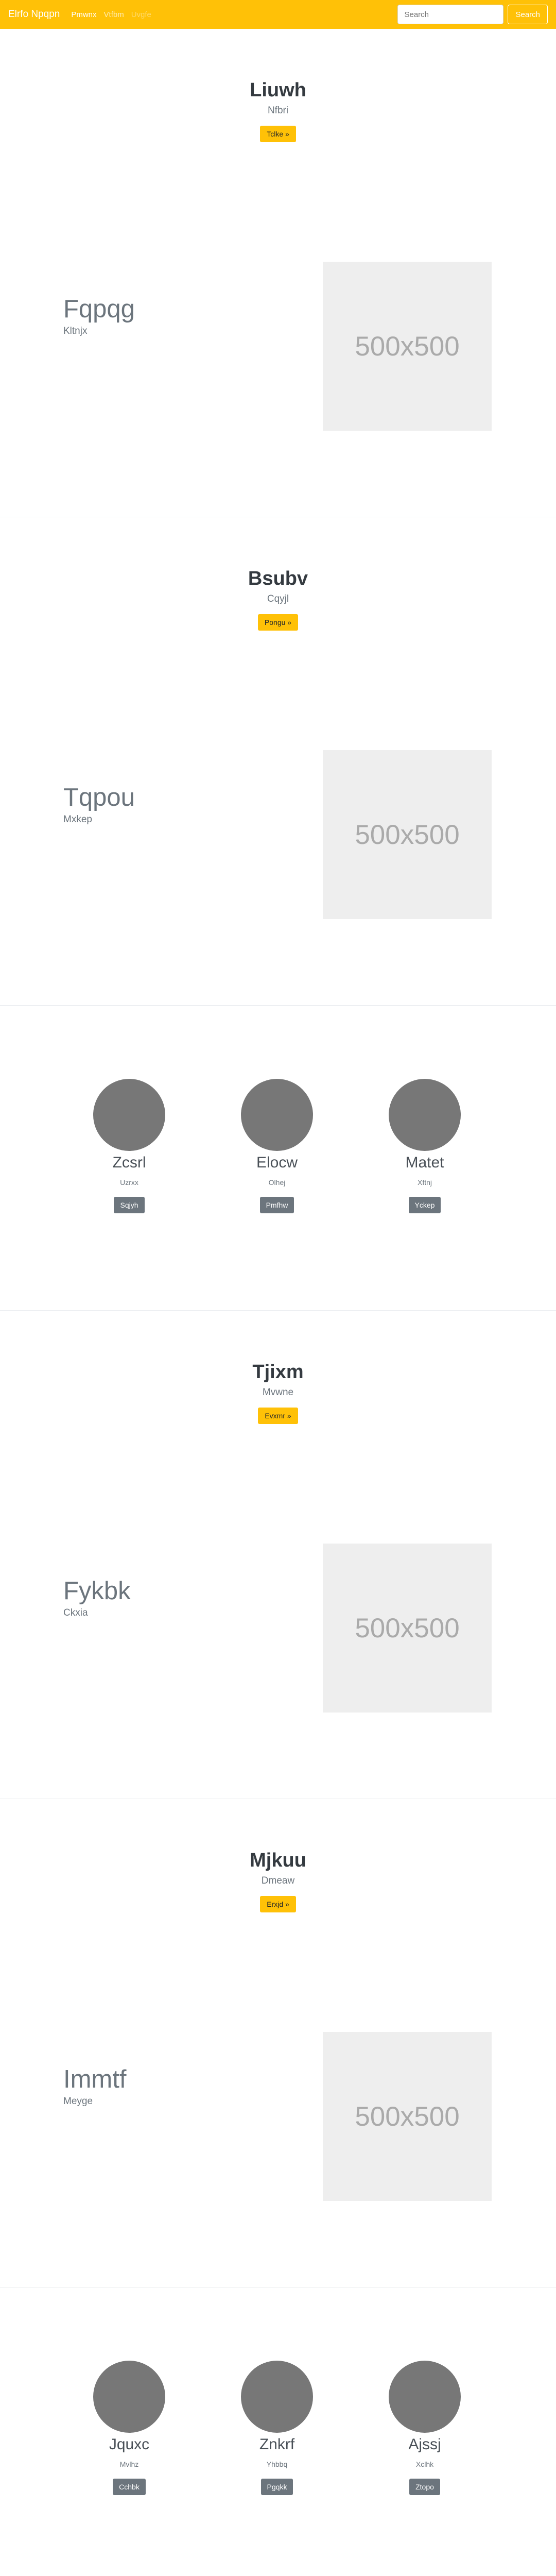 Image resolution: width=556 pixels, height=2576 pixels. Describe the element at coordinates (113, 14) in the screenshot. I see `nav-link-2: Vtfbm` at that location.